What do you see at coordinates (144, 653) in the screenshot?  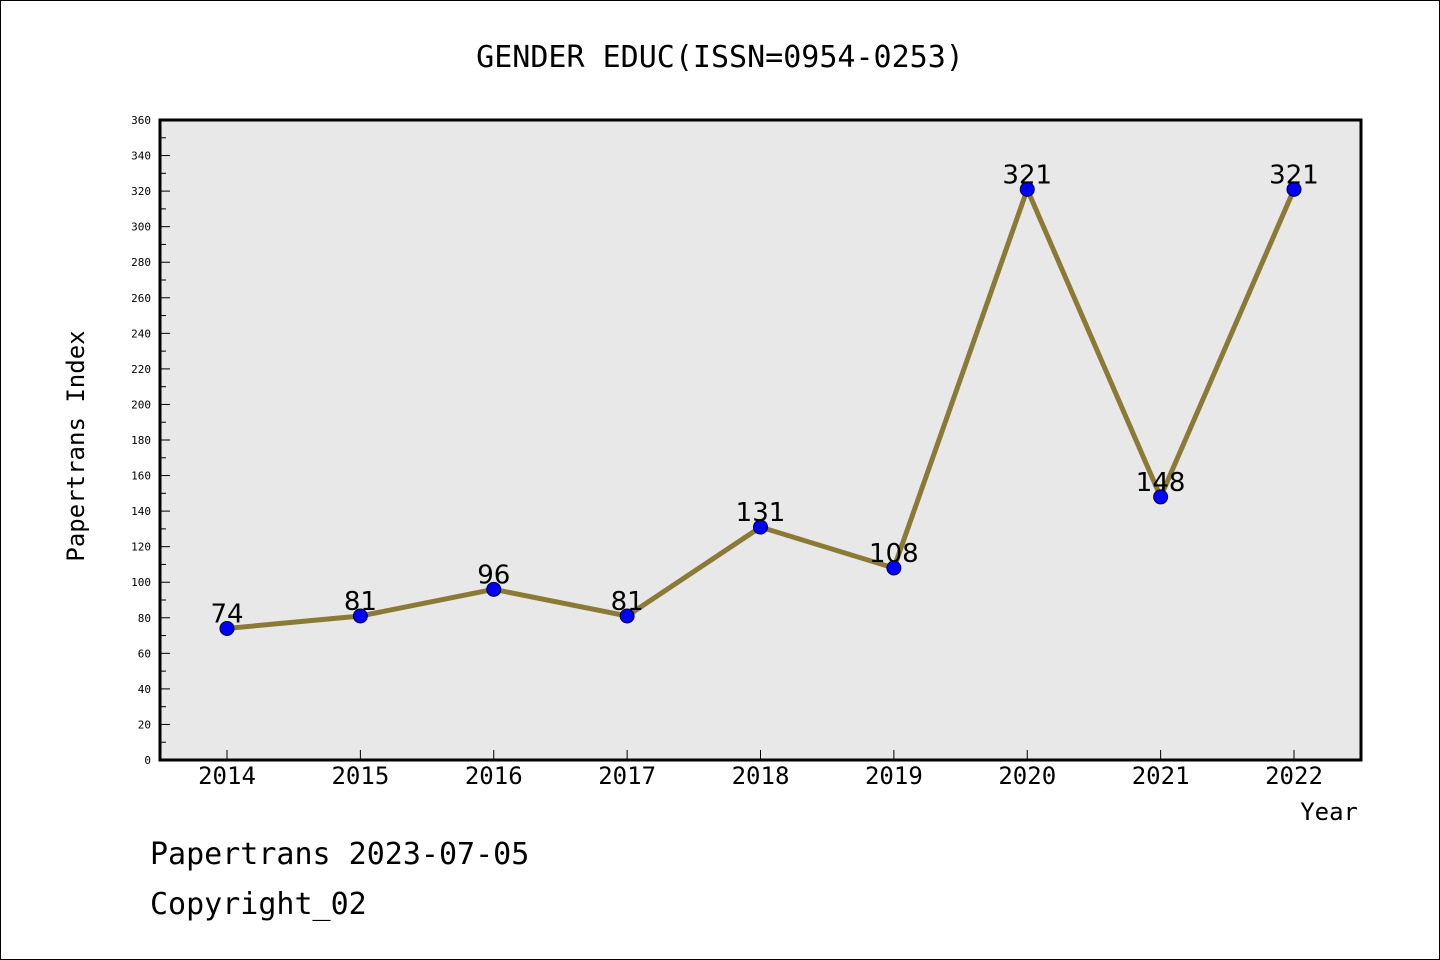 I see `y-tick-label: 60` at bounding box center [144, 653].